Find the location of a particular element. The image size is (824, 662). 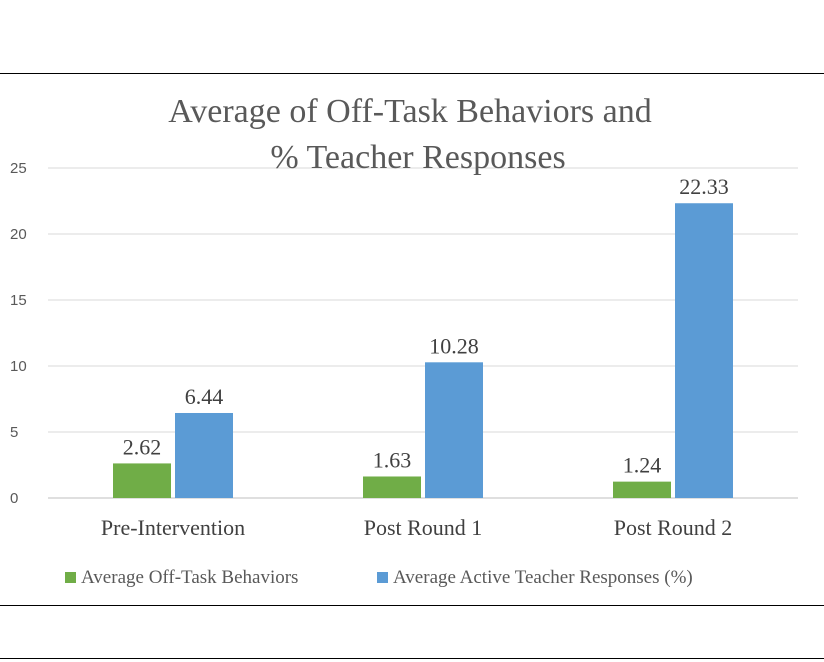

data-label: 2.62 is located at coordinates (142, 446).